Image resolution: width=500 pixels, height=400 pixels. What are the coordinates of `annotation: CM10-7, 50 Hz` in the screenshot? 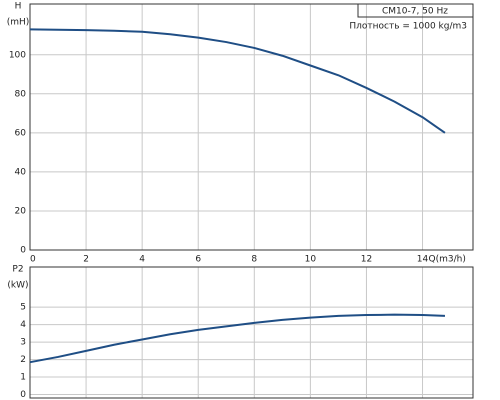 It's located at (415, 12).